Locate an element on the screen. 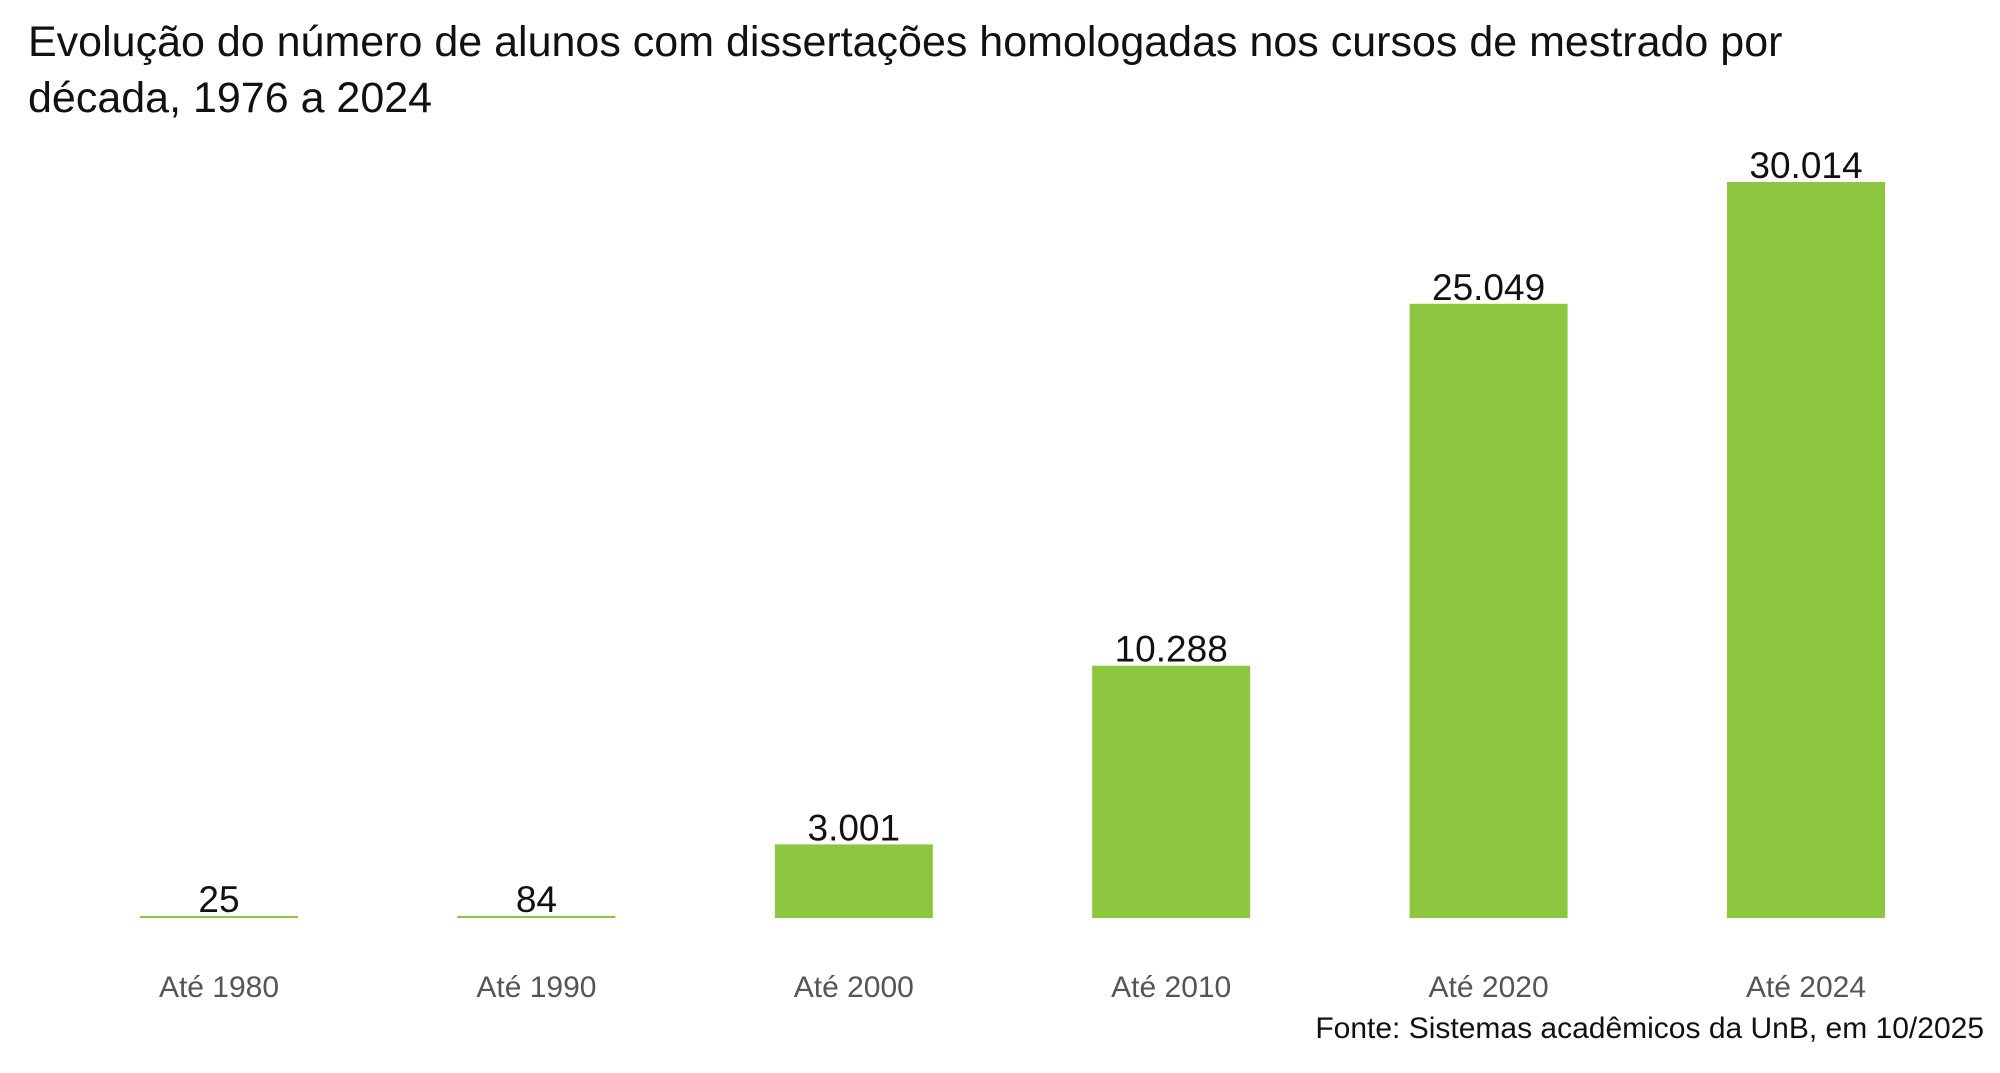 This screenshot has height=1073, width=2000. x-tick-label-5: Até 2024 is located at coordinates (1806, 987).